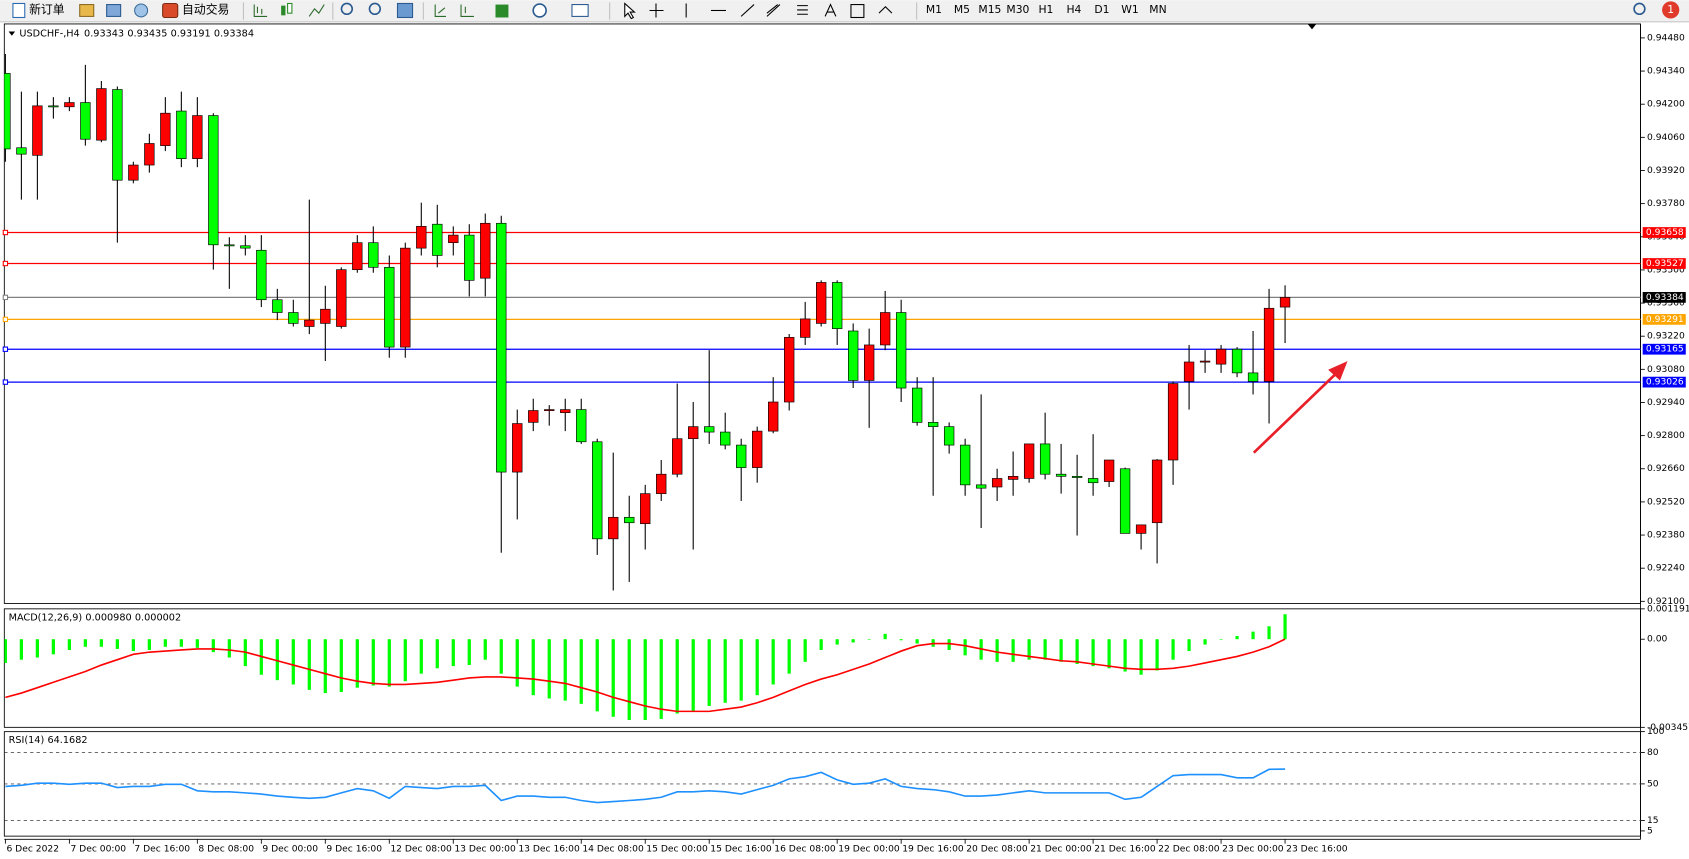 This screenshot has height=859, width=1689. Describe the element at coordinates (19, 10) in the screenshot. I see `new-order-icon` at that location.